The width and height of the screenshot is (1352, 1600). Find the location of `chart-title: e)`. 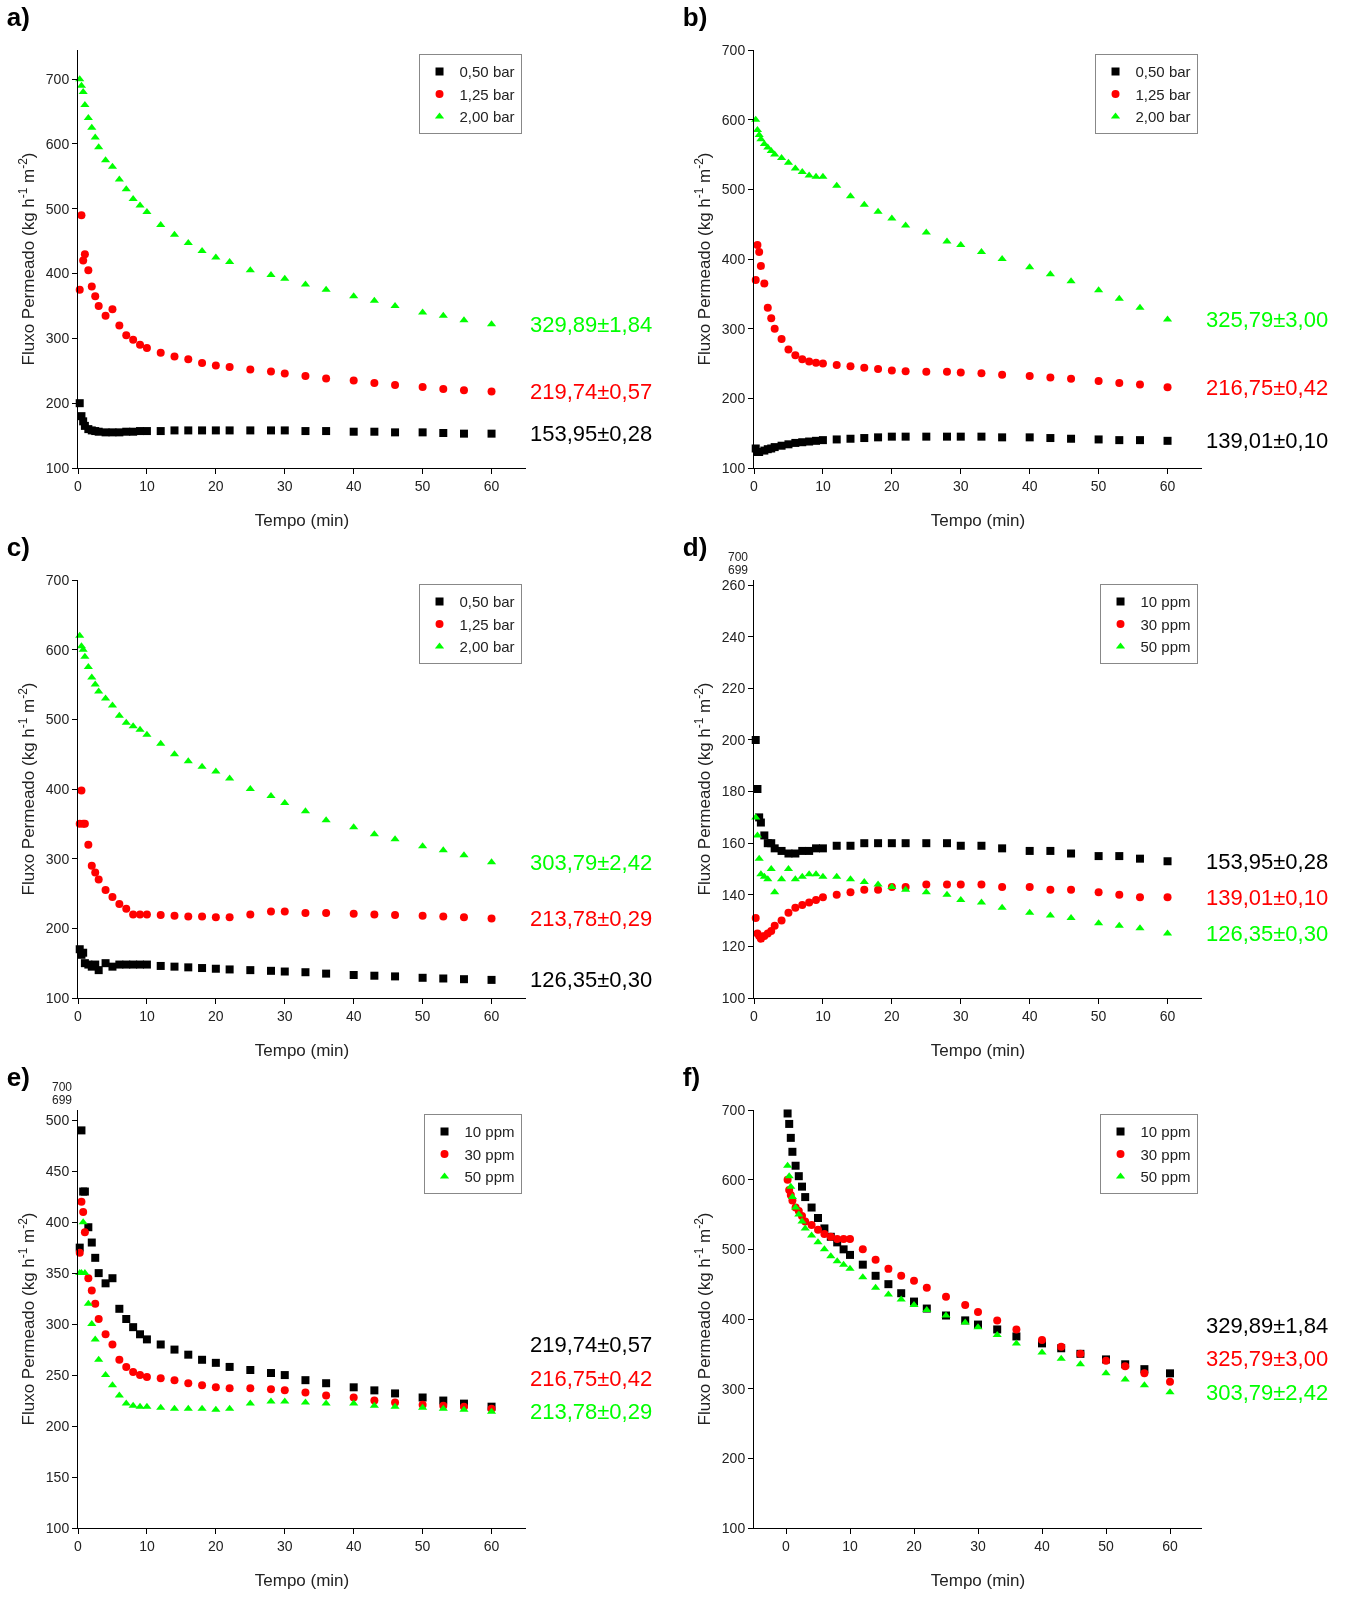

chart-title: e) is located at coordinates (18, 1077).